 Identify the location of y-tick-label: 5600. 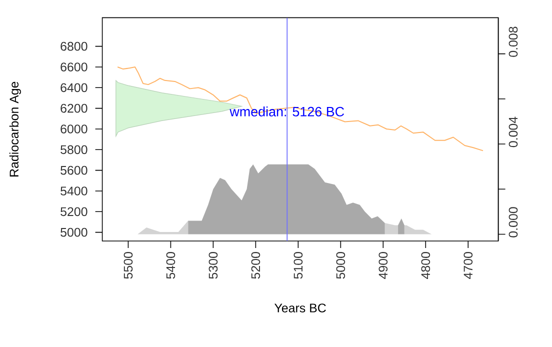
(74, 170).